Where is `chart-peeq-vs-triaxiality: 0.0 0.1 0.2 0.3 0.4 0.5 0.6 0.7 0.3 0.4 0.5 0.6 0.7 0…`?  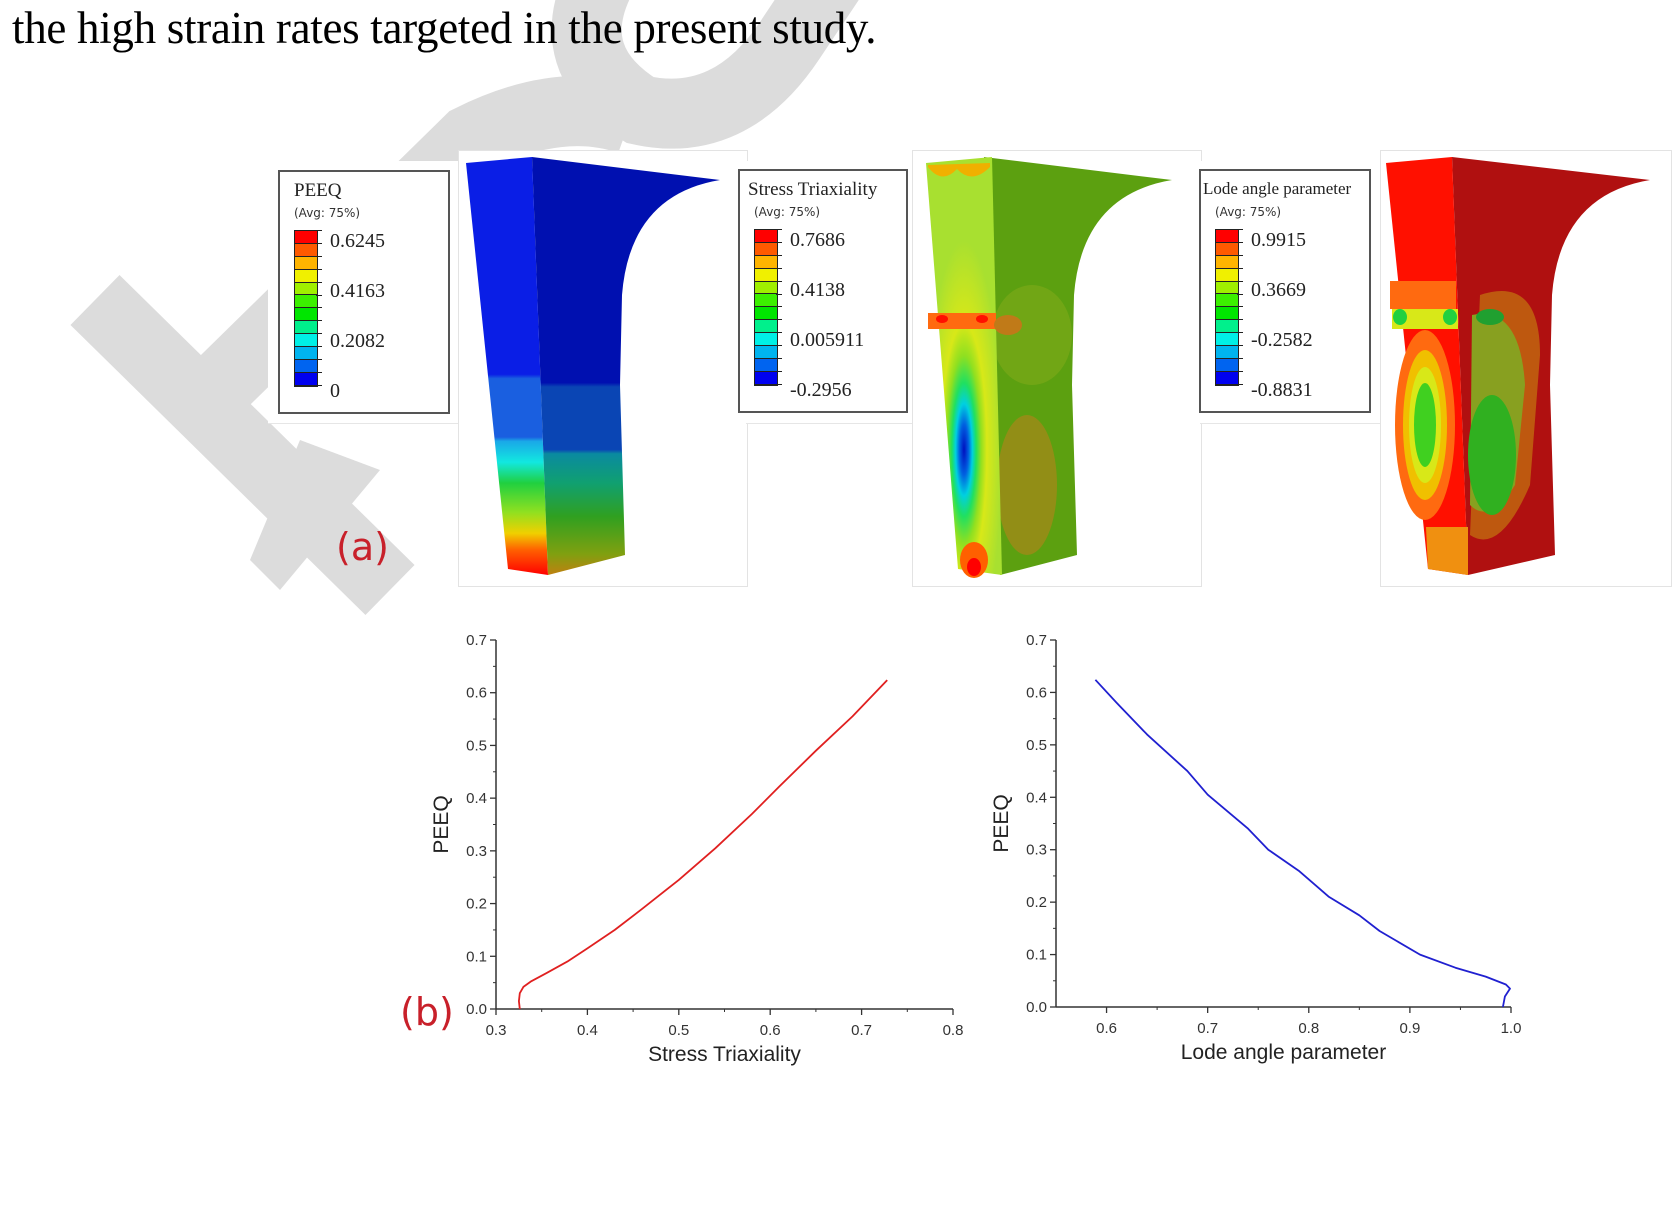 chart-peeq-vs-triaxiality: 0.0 0.1 0.2 0.3 0.4 0.5 0.6 0.7 0.3 0.4 0.5 0.6 0.7 0… is located at coordinates (696, 849).